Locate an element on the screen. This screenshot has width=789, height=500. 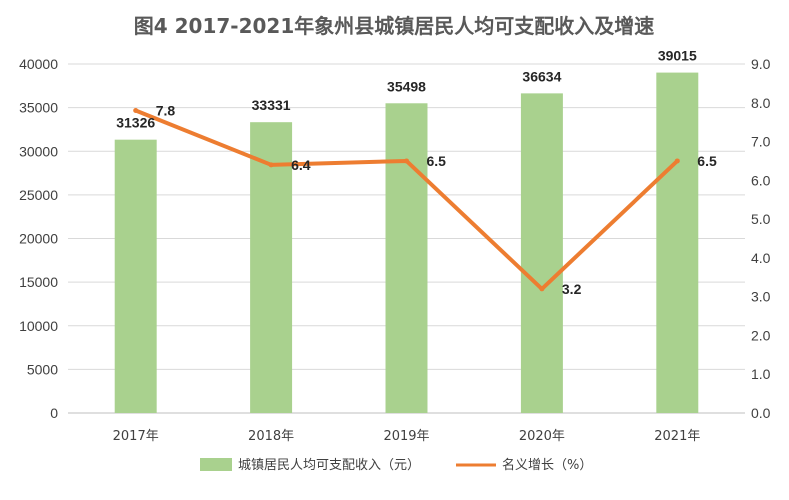
right-tick-label: 7.0 is located at coordinates (761, 142).